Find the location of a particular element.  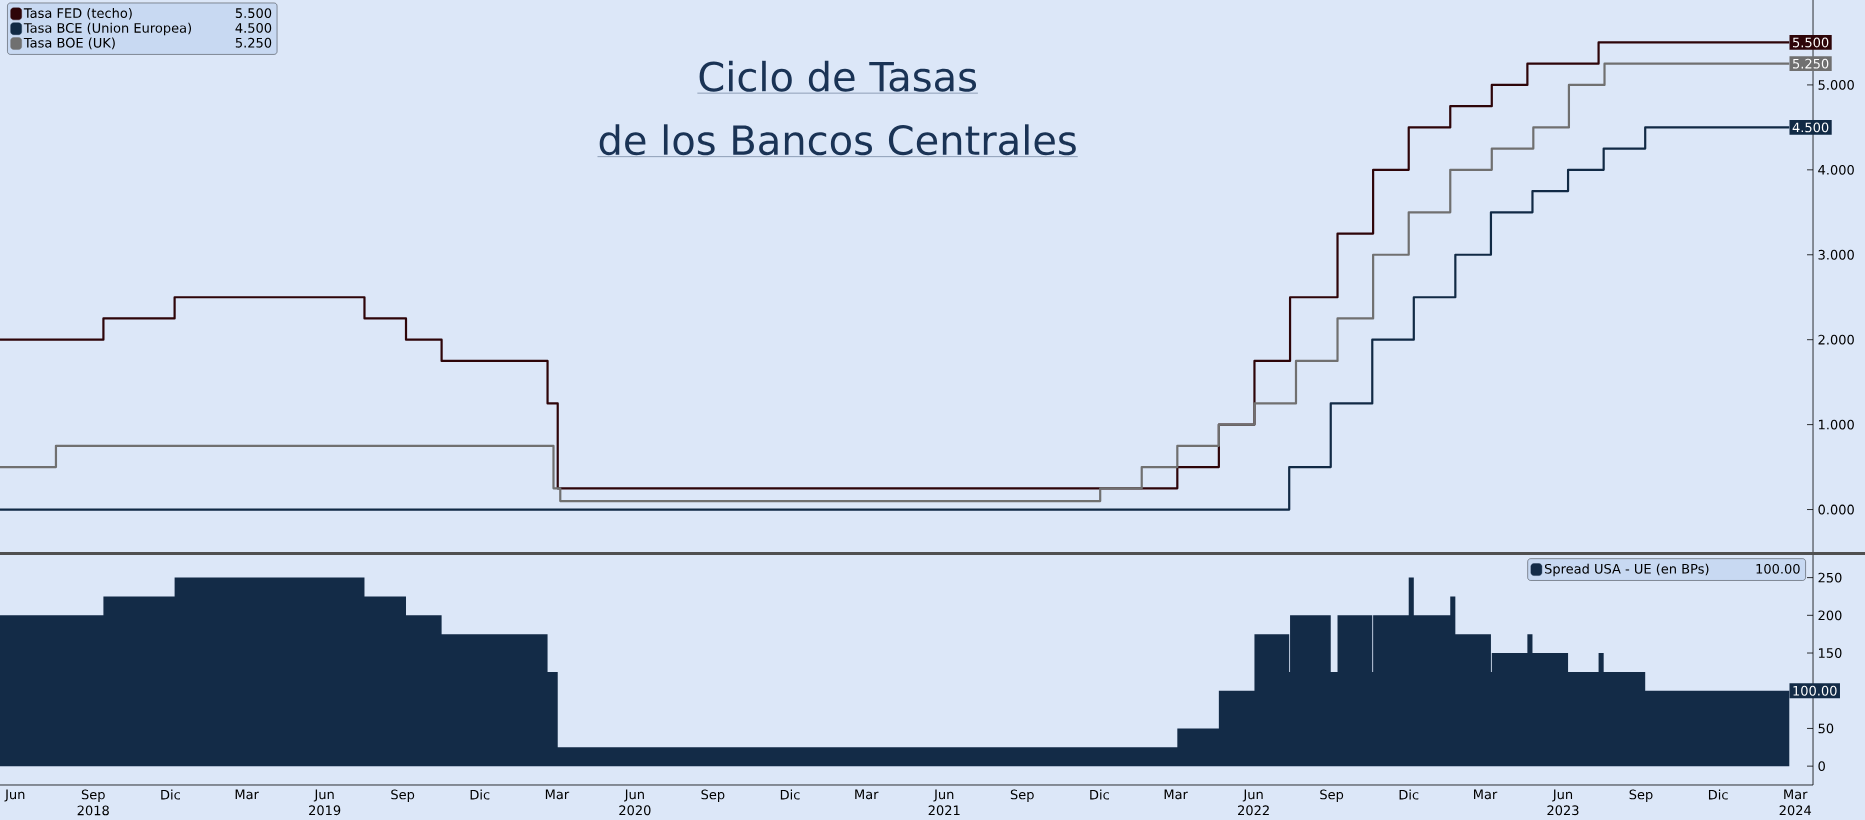

y-tick-label: 5.000 is located at coordinates (1836, 85).